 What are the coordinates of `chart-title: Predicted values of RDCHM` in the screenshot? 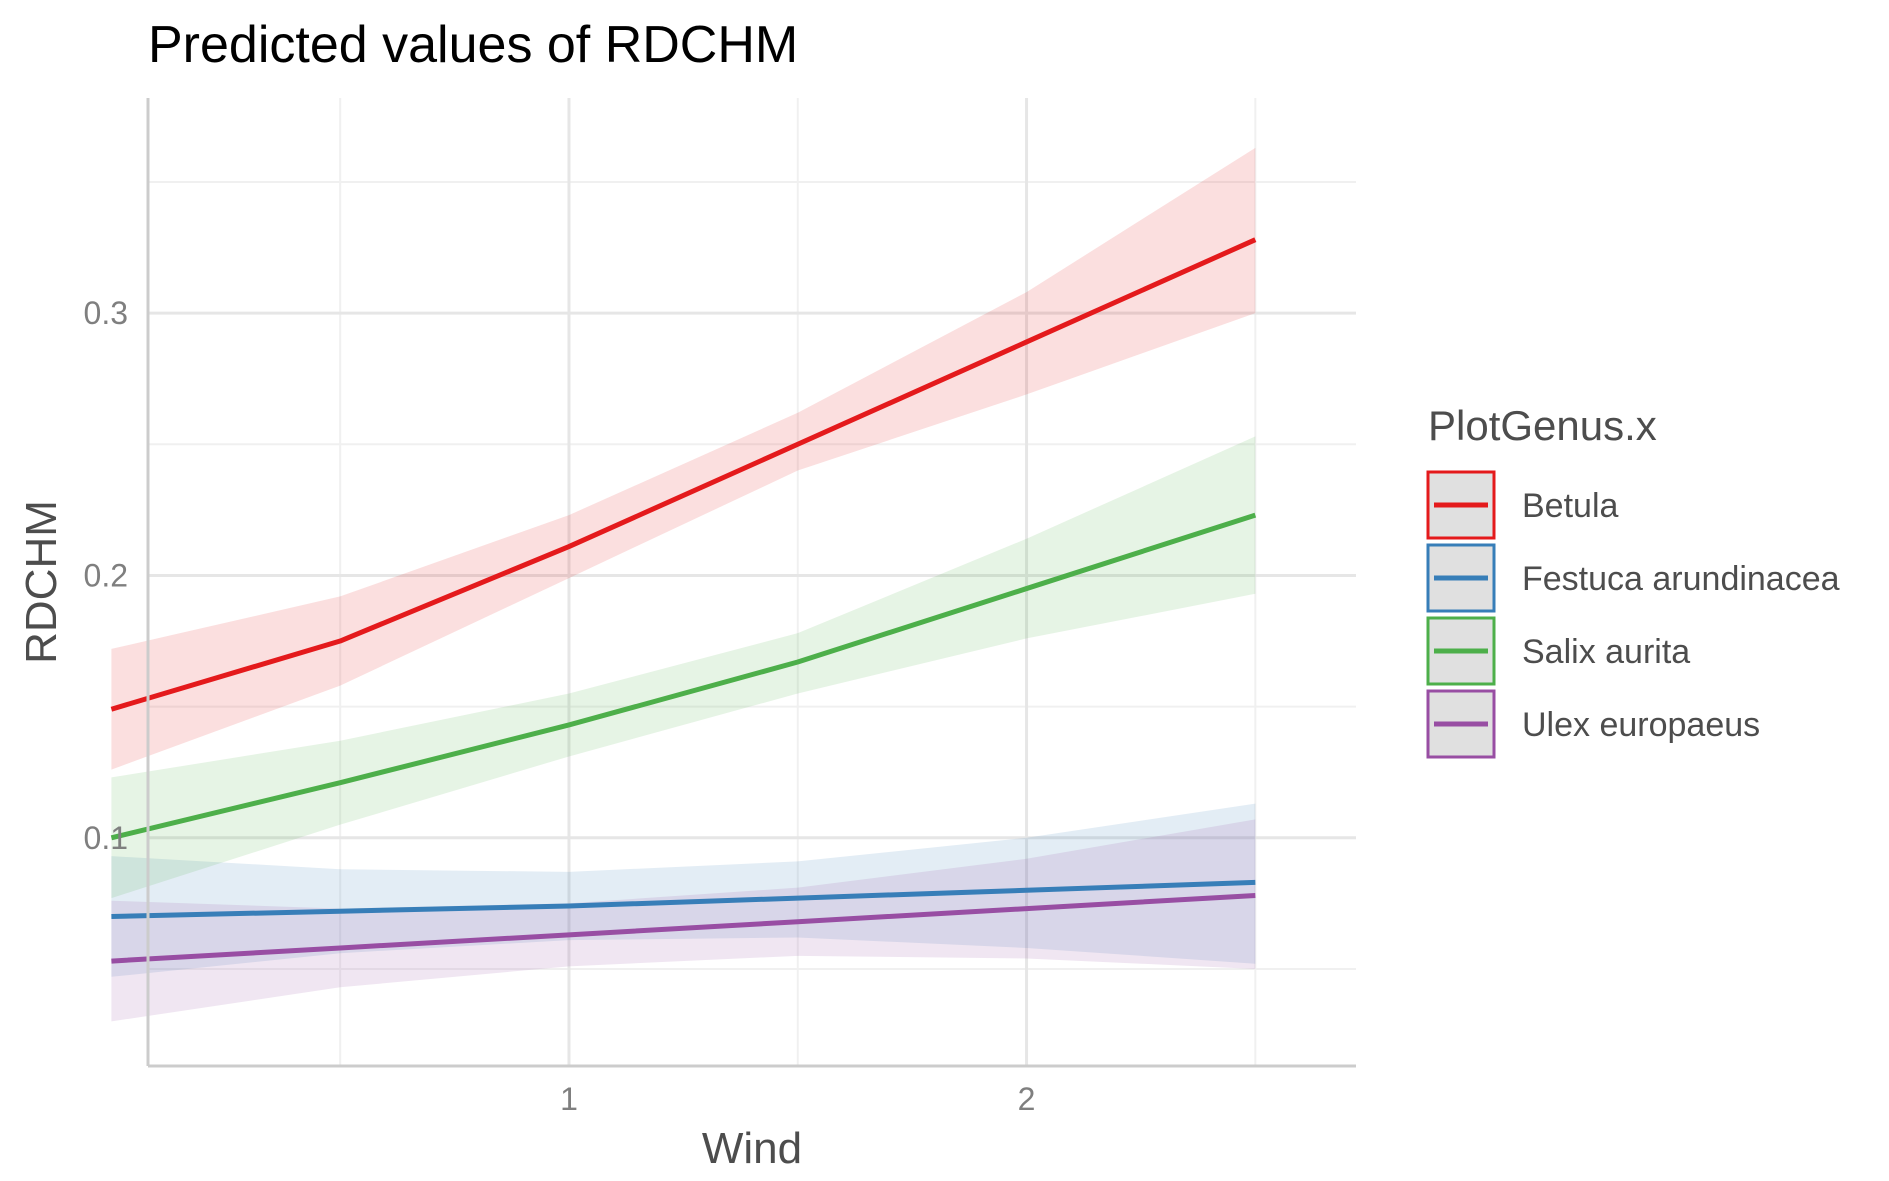 It's located at (473, 45).